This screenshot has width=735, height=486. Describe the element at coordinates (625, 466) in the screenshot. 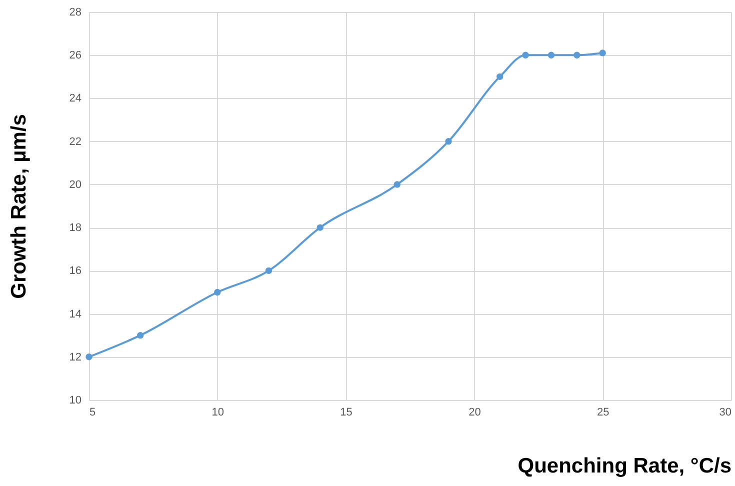

I see `x-axis-title: Quenching Rate, °C/s` at that location.